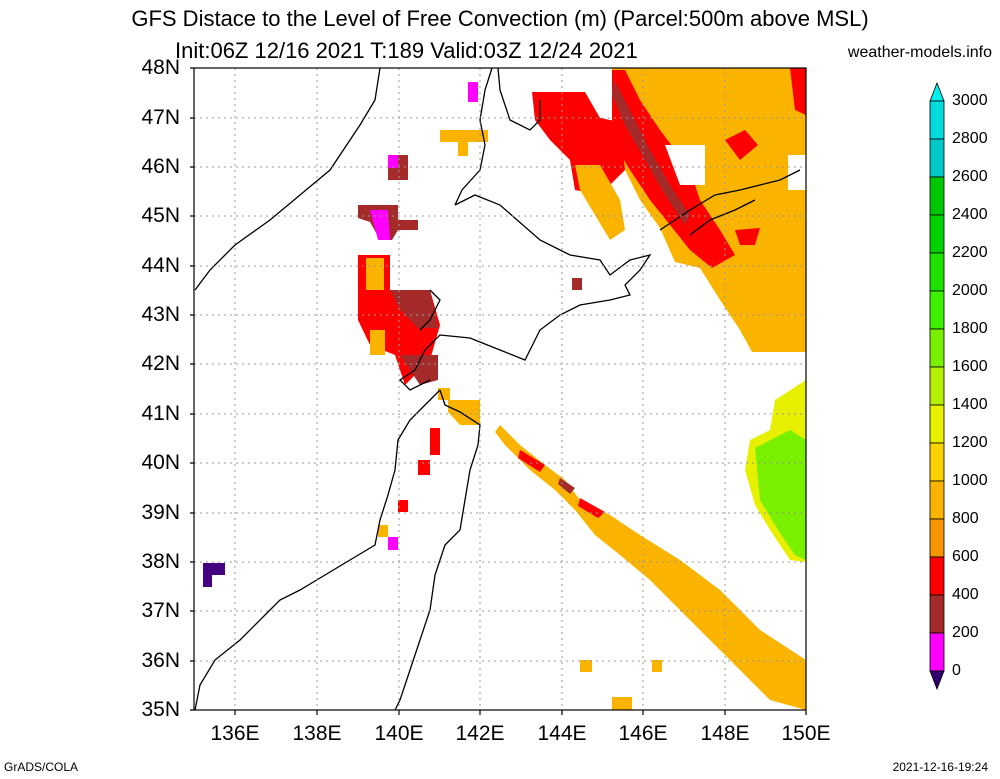  What do you see at coordinates (160, 166) in the screenshot?
I see `lat-label: 46N` at bounding box center [160, 166].